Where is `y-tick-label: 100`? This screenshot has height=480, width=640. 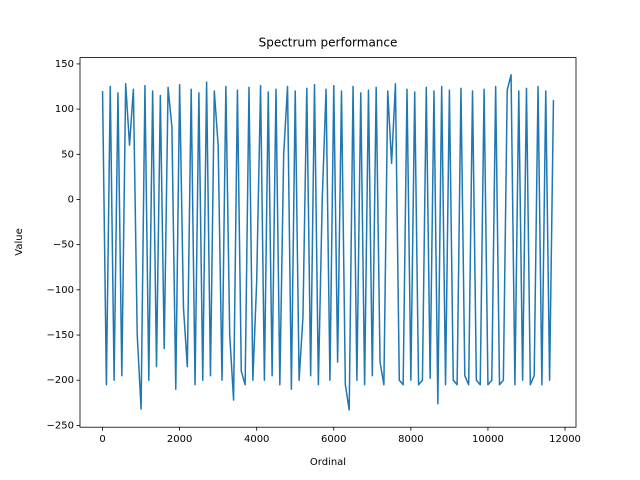 y-tick-label: 100 is located at coordinates (64, 109).